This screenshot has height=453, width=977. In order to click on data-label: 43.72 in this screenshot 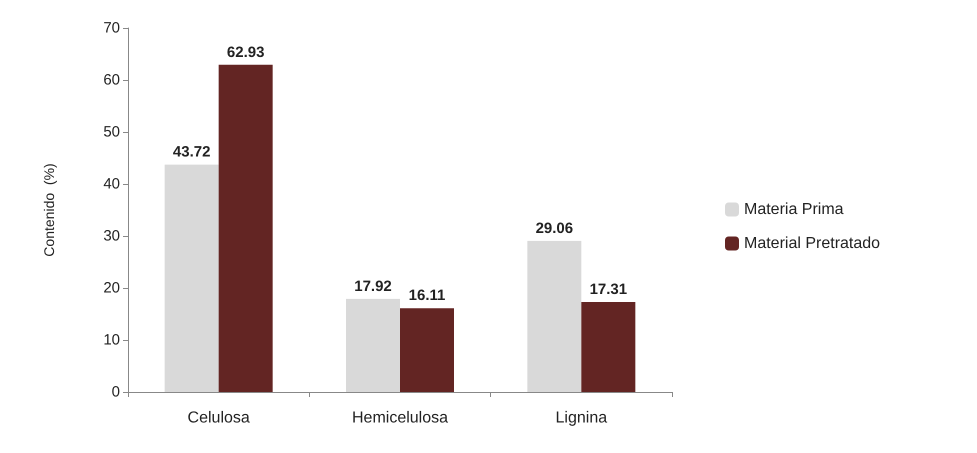, I will do `click(191, 152)`.